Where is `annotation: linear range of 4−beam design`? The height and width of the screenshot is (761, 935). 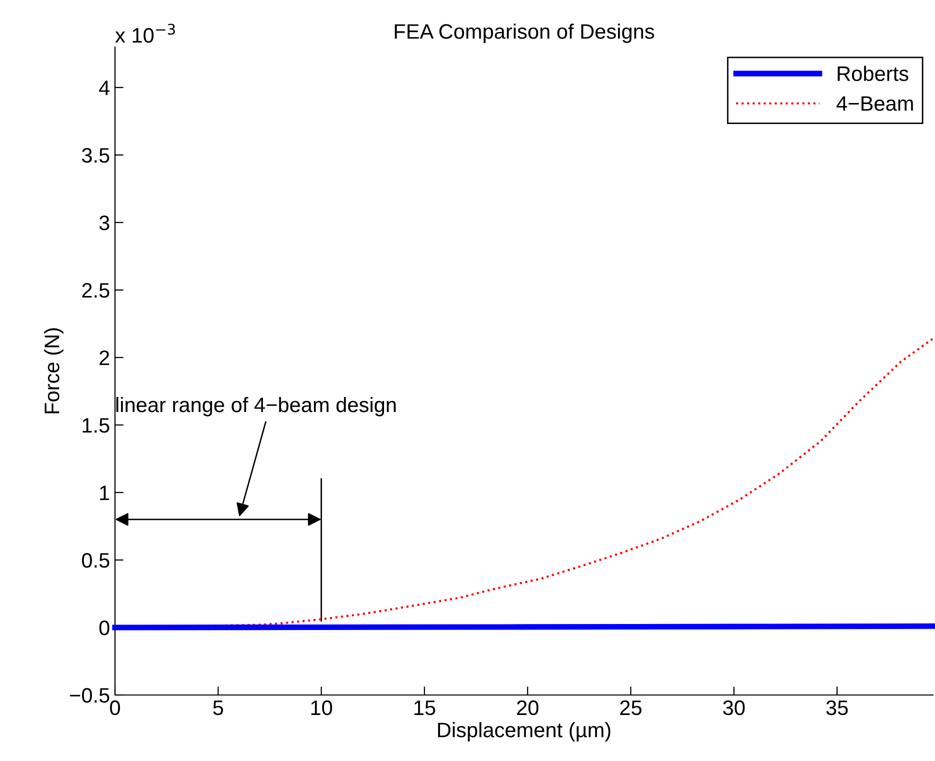
annotation: linear range of 4−beam design is located at coordinates (256, 406).